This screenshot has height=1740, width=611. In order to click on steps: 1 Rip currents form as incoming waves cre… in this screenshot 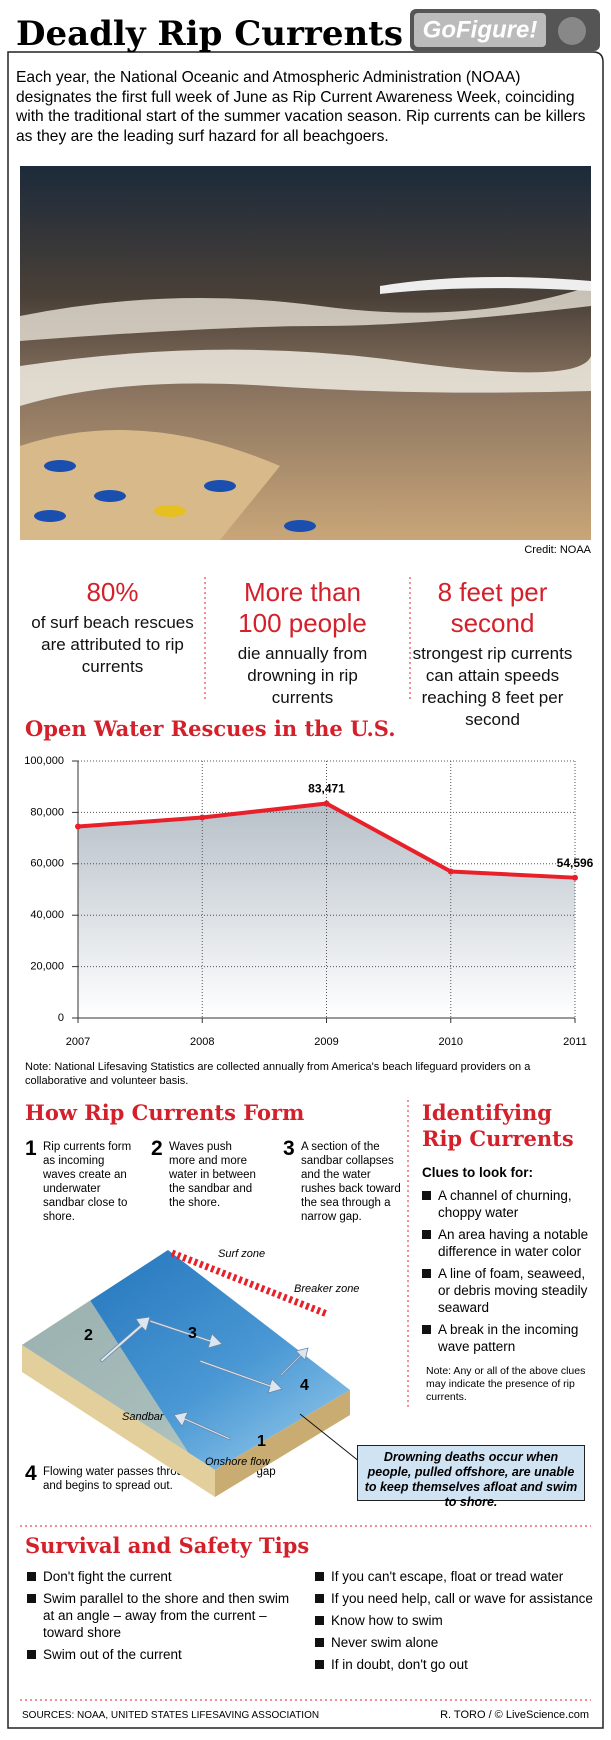, I will do `click(215, 1314)`.